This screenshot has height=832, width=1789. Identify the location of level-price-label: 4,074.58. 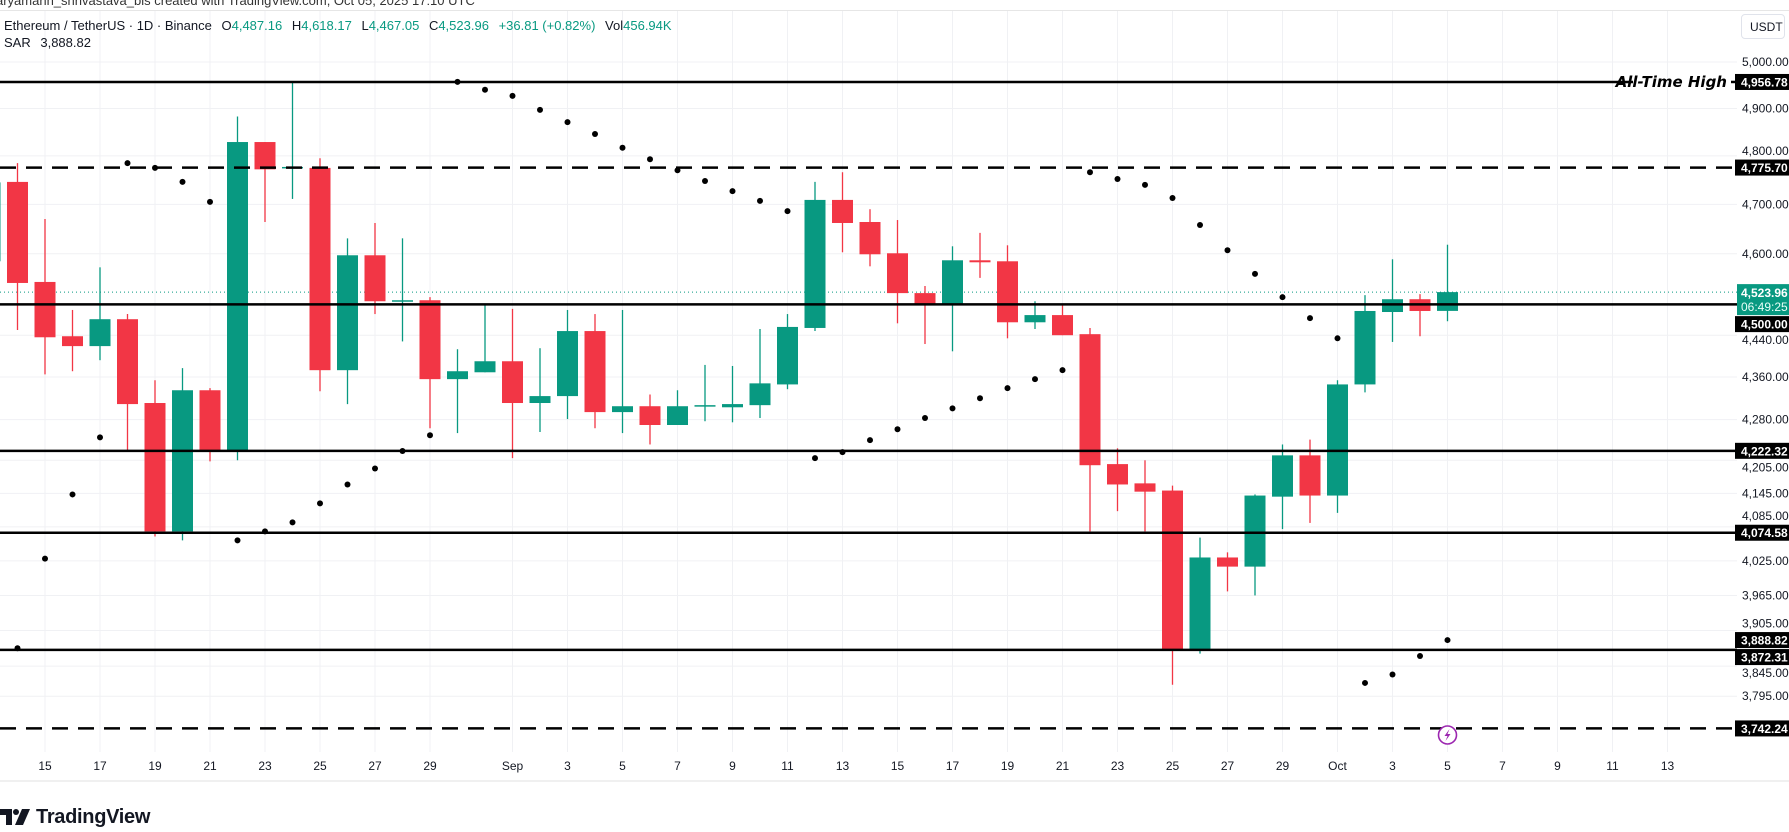
(1762, 532).